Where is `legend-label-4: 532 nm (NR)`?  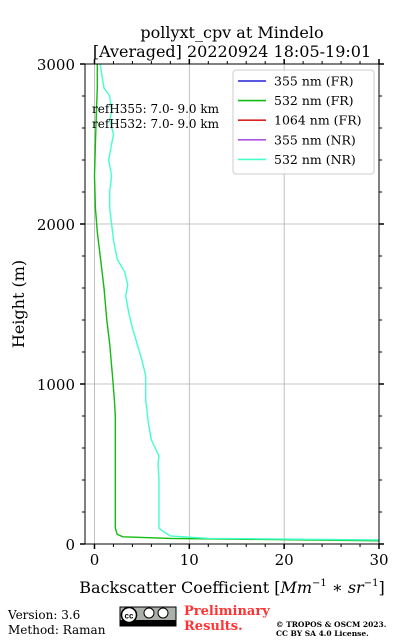
legend-label-4: 532 nm (NR) is located at coordinates (315, 159).